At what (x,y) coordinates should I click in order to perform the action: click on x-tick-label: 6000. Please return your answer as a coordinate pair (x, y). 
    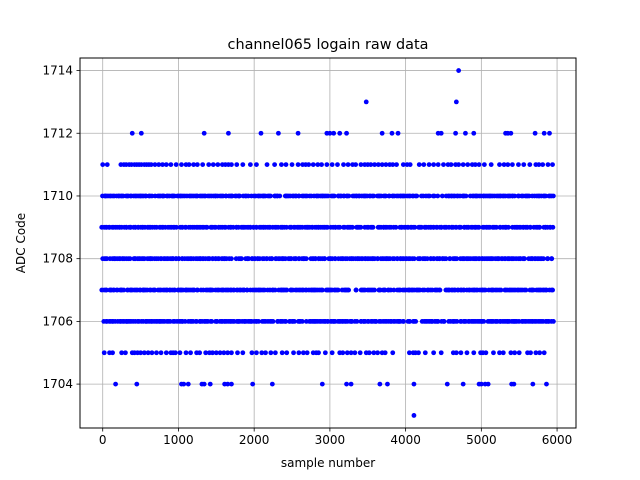
    Looking at the image, I should click on (557, 440).